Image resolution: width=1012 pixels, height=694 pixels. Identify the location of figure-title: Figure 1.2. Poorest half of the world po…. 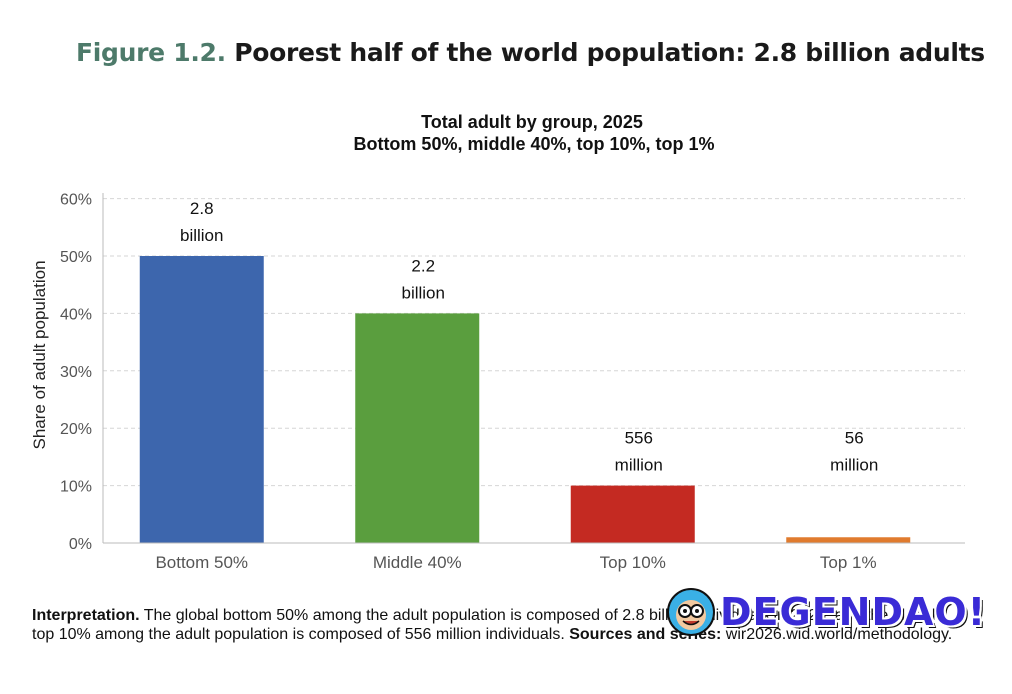
(530, 52).